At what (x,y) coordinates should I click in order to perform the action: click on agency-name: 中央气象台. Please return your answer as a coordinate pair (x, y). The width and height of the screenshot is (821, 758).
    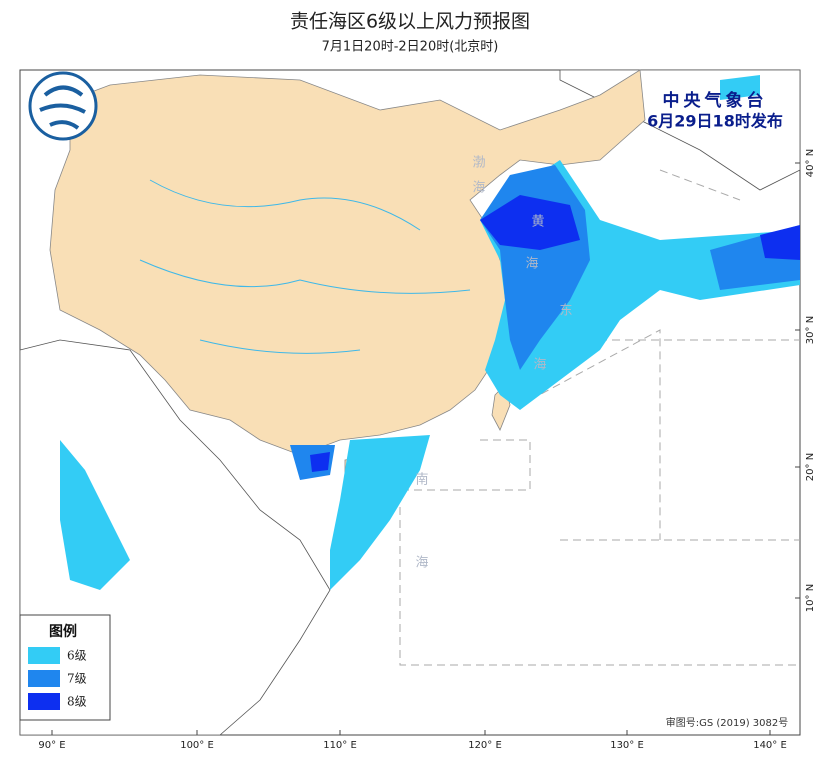
    Looking at the image, I should click on (715, 100).